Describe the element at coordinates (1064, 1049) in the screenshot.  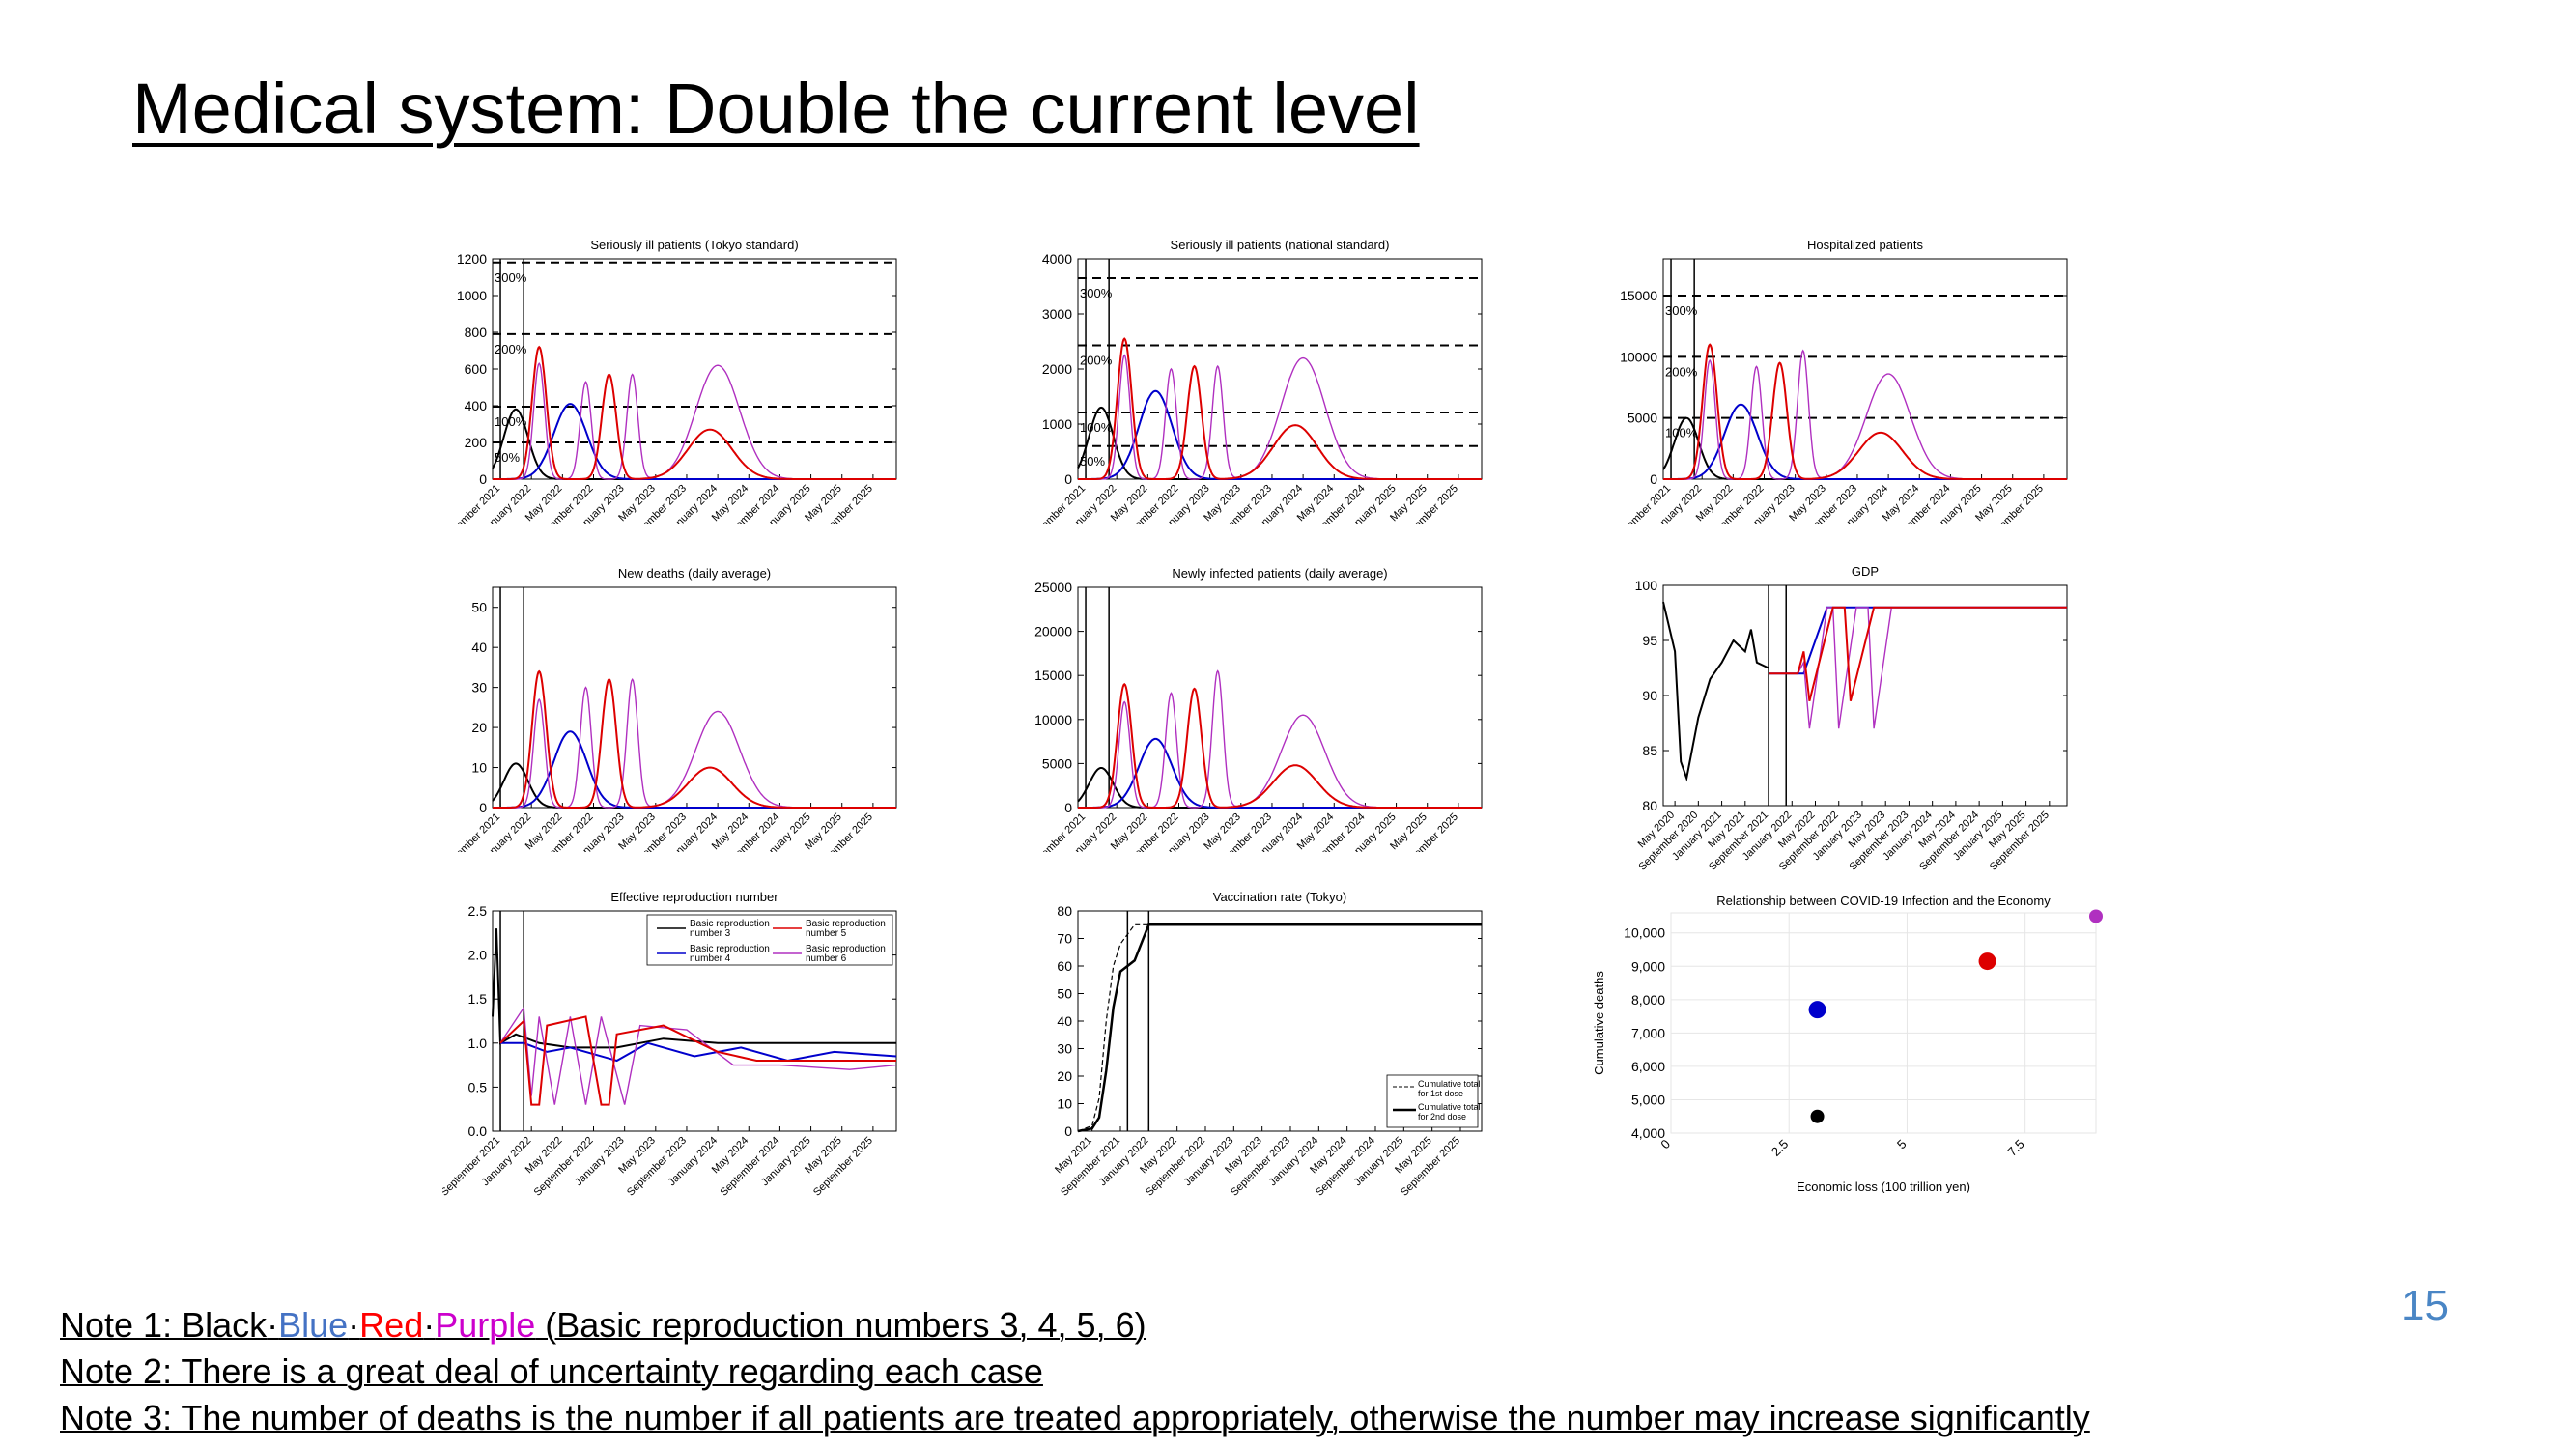
I see `y-tick-label: 30` at that location.